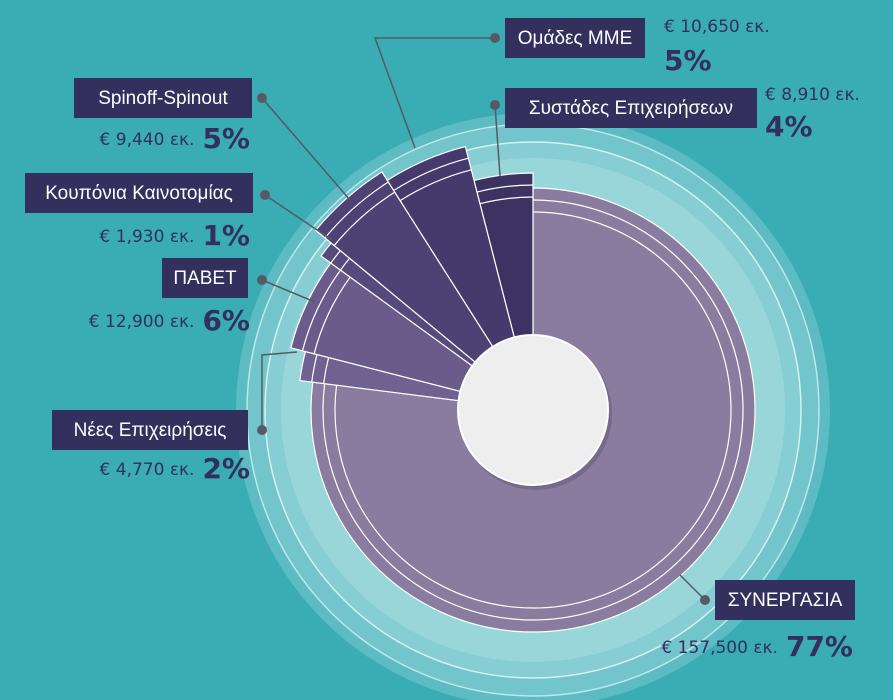 The height and width of the screenshot is (700, 893). I want to click on amount-label: € 9,440 εκ., so click(147, 140).